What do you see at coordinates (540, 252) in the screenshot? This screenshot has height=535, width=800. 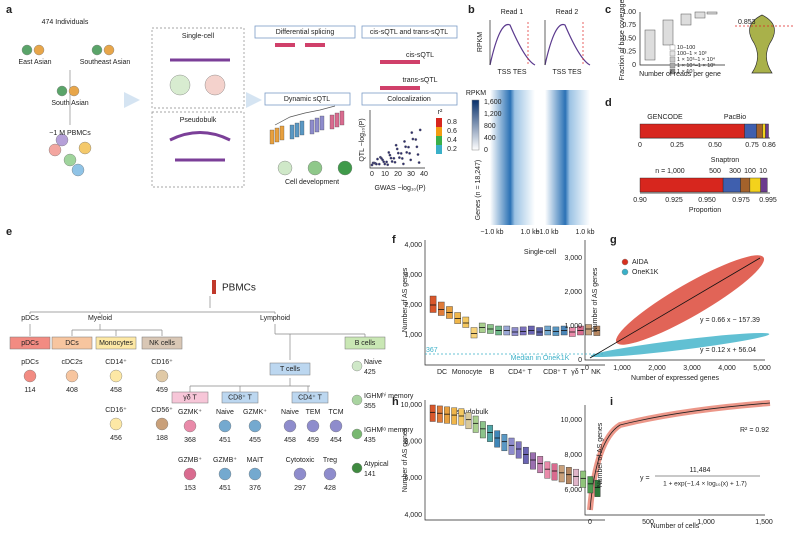 I see `label: Single-cell` at bounding box center [540, 252].